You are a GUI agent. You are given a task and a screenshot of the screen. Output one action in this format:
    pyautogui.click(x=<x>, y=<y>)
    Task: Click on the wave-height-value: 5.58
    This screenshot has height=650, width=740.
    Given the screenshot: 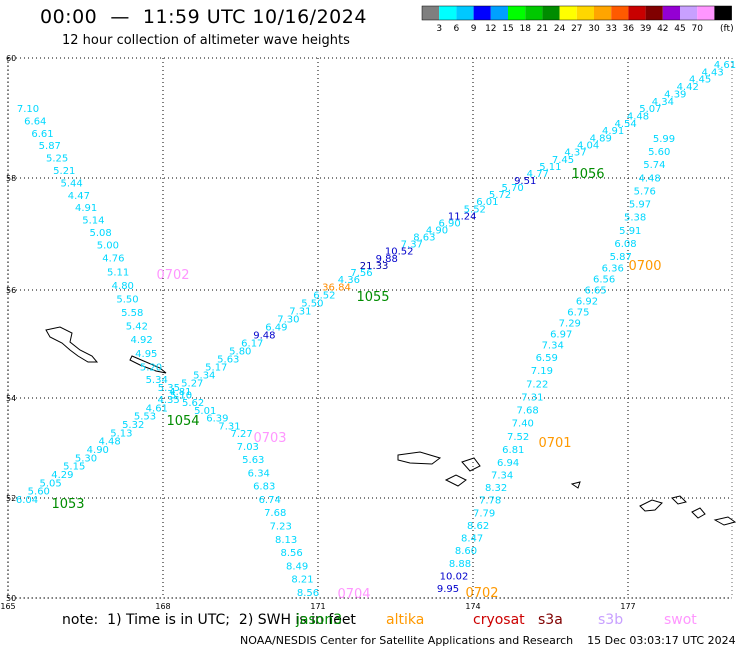 What is the action you would take?
    pyautogui.click(x=132, y=313)
    